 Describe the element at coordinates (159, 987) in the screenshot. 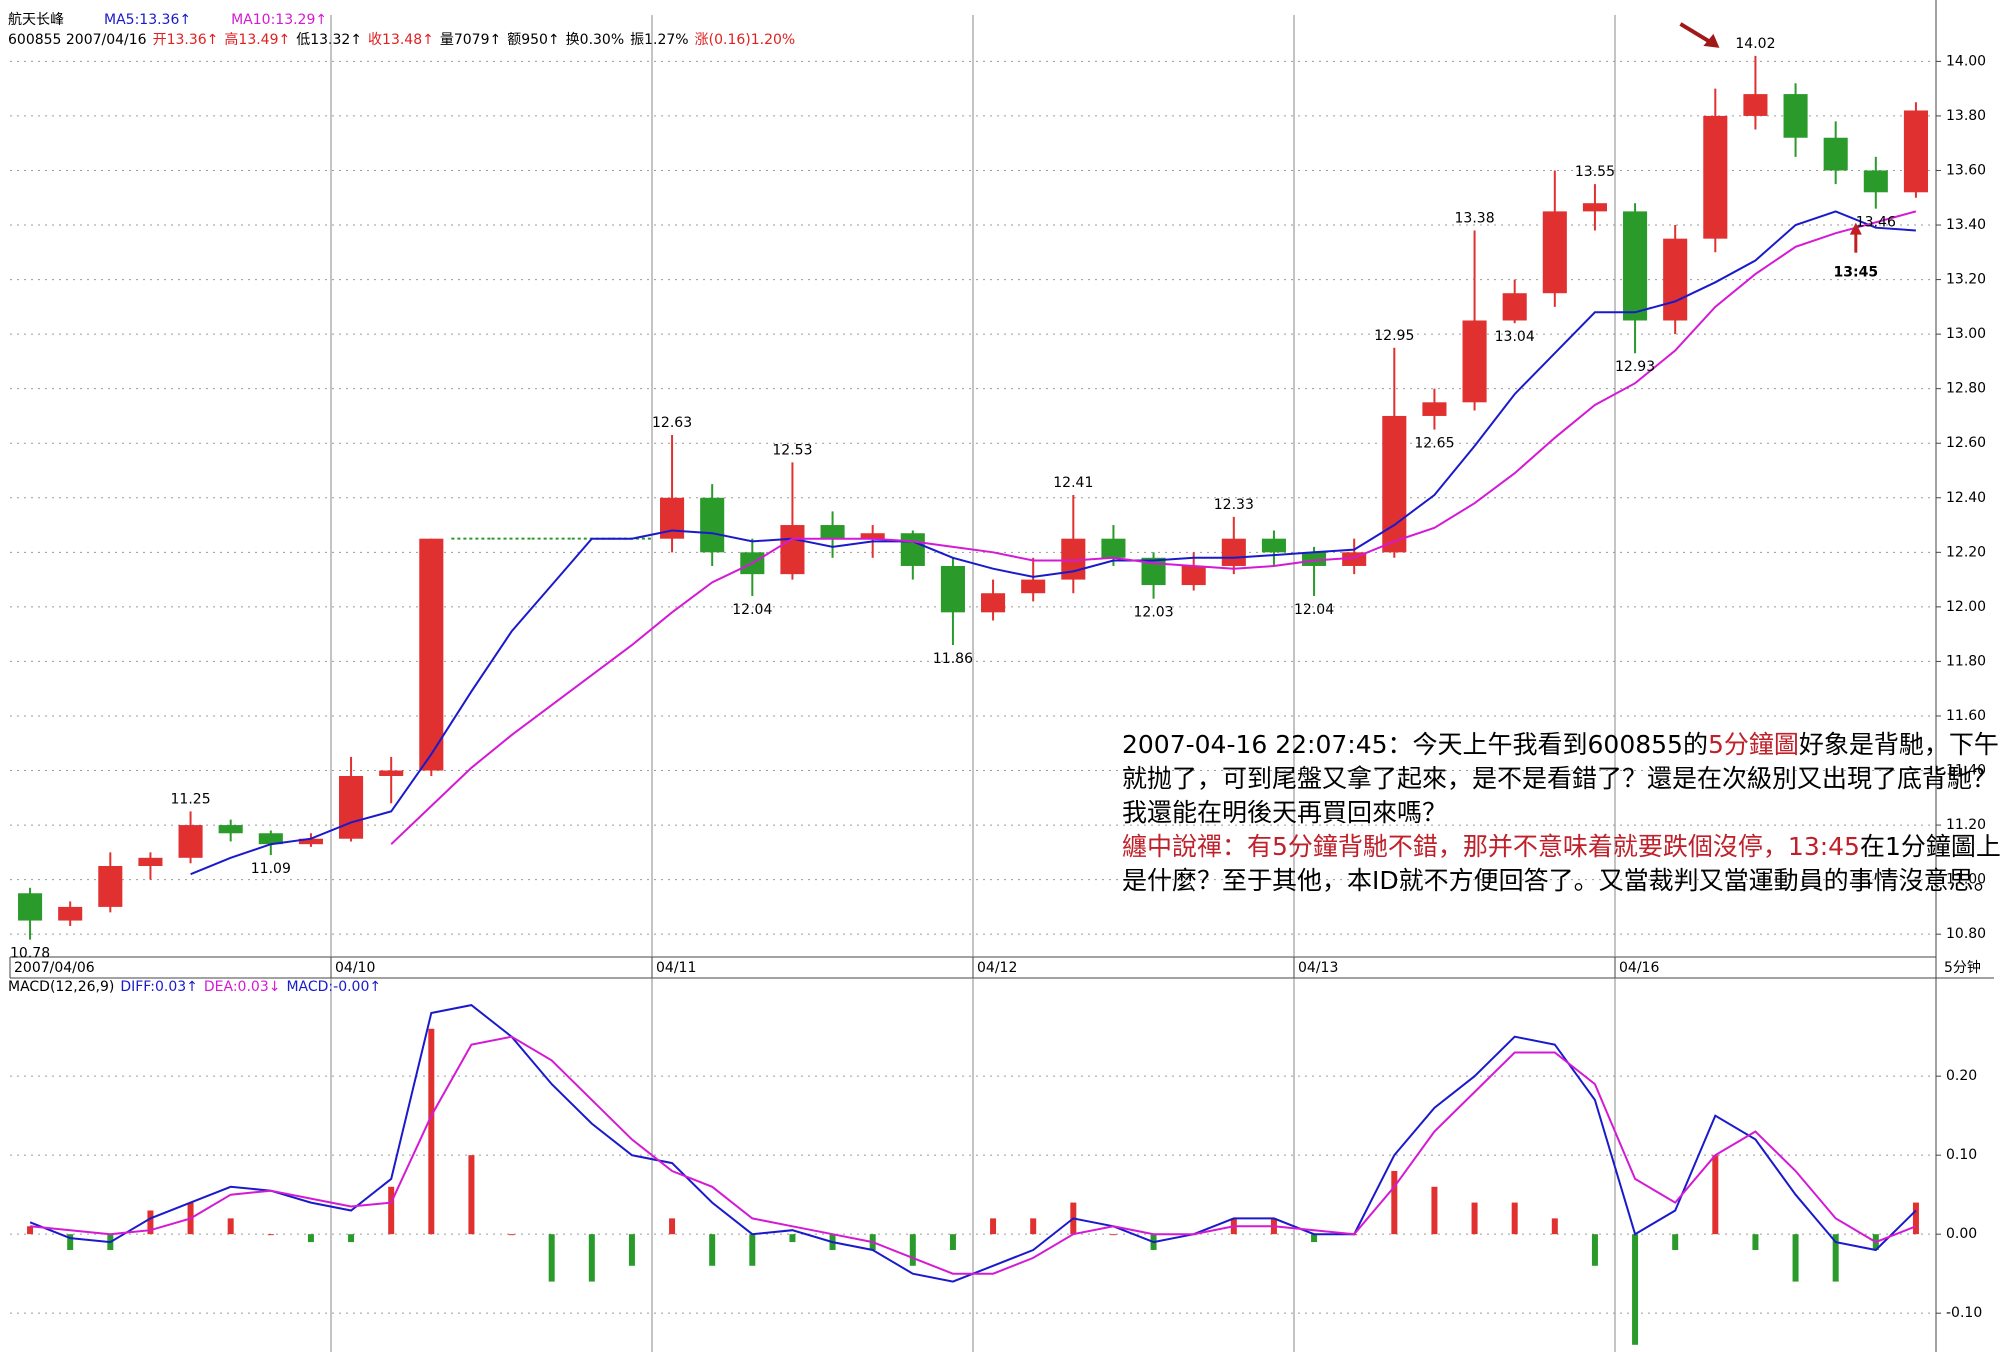

I see `text-segment: DIFF:0.03↑` at that location.